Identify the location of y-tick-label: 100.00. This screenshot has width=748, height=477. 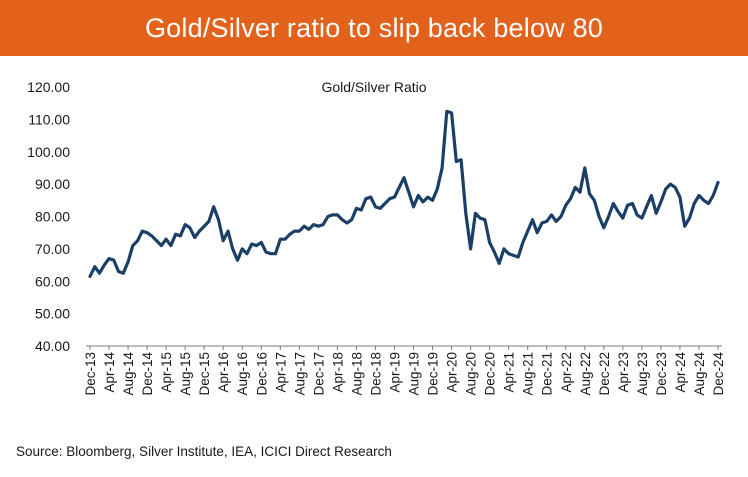
(48, 152).